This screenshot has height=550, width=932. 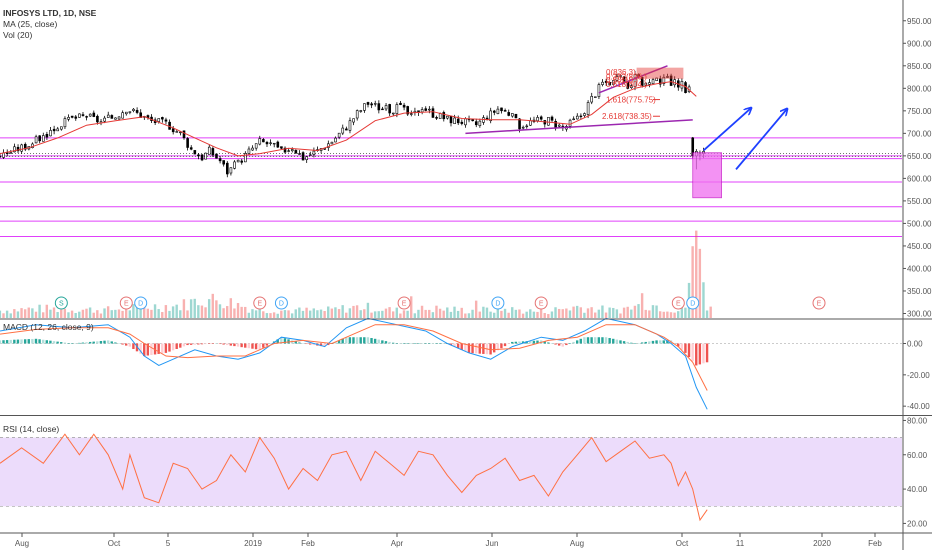 I want to click on macd-line, so click(x=354, y=363).